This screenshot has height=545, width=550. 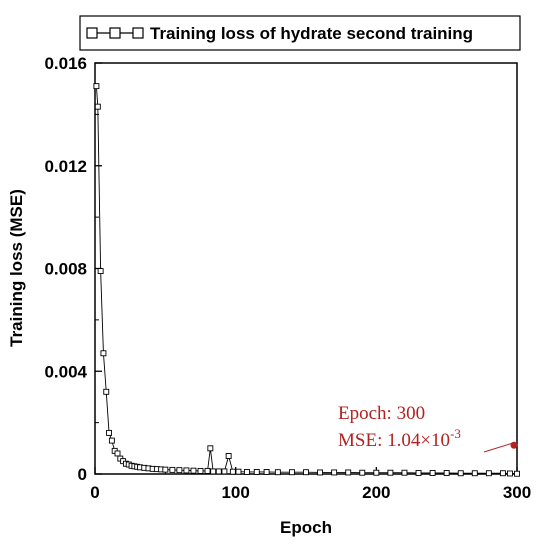 I want to click on y-tick-label: 0.004, so click(x=65, y=371).